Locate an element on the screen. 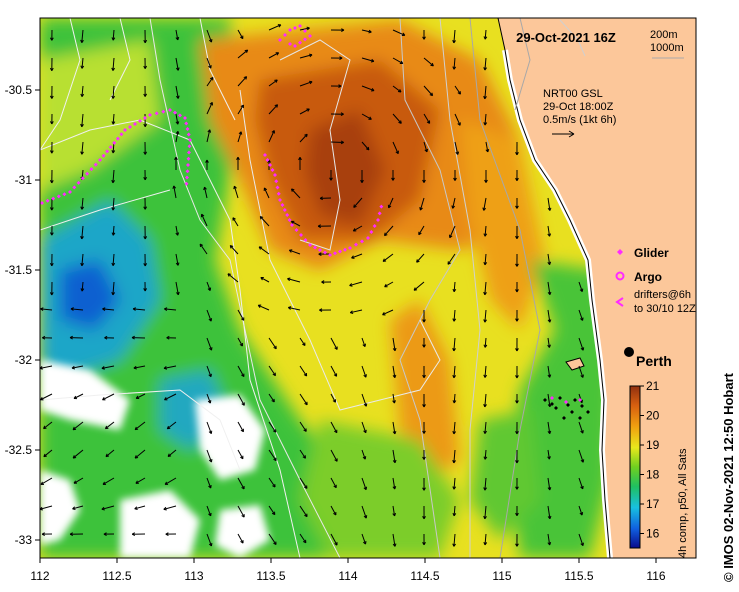 This screenshot has width=739, height=592. colorbar-tick-label: 19 is located at coordinates (653, 445).